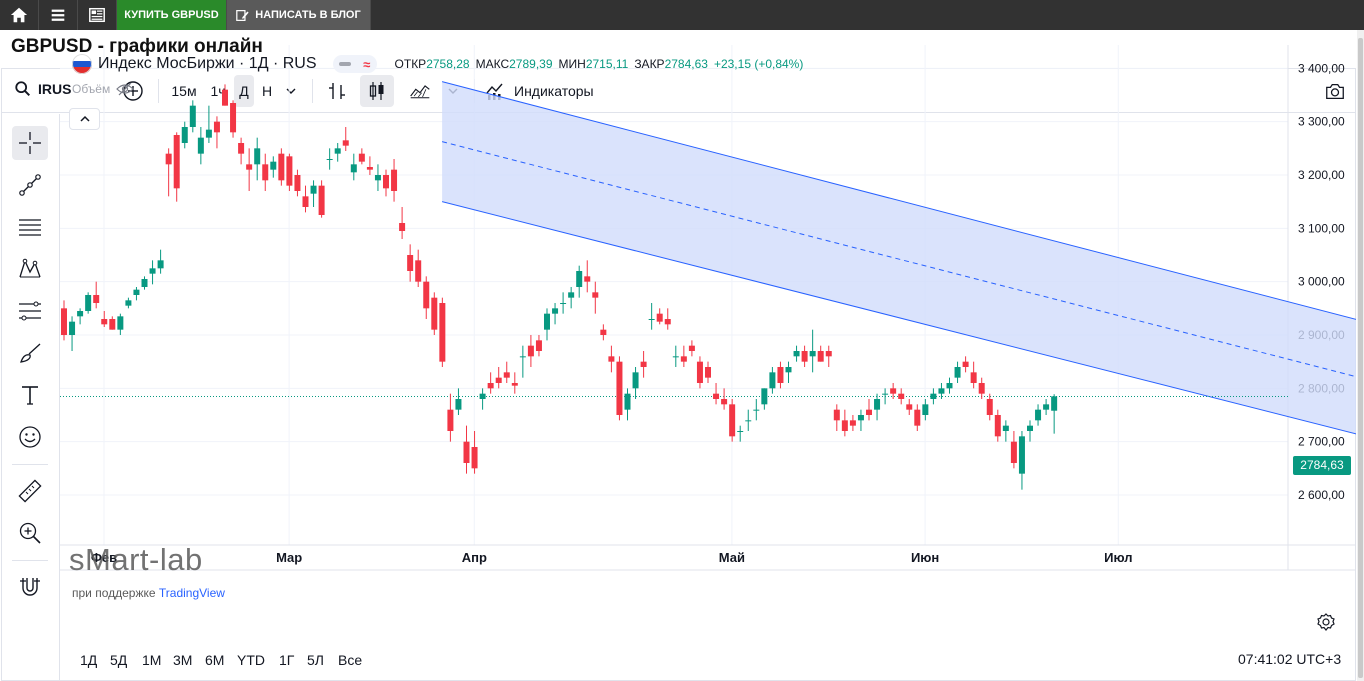  What do you see at coordinates (607, 64) in the screenshot?
I see `low-value: 2715,11` at bounding box center [607, 64].